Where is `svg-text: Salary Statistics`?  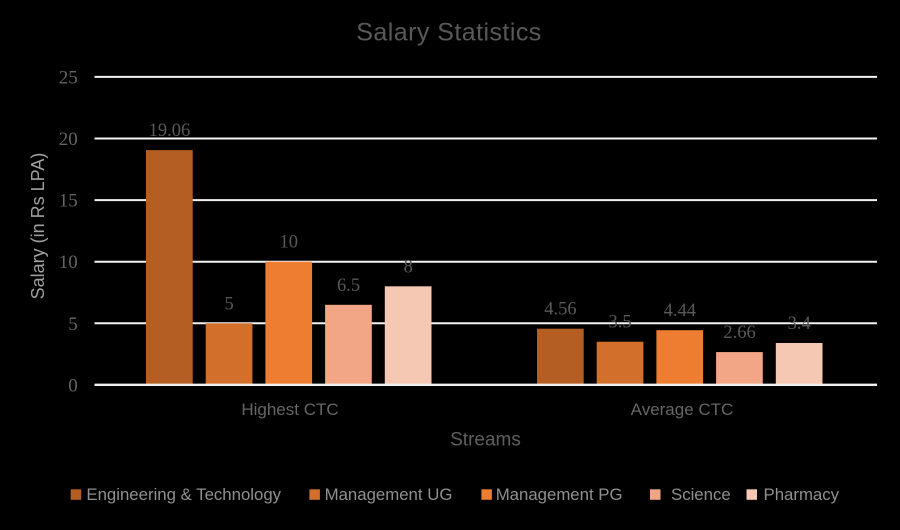 svg-text: Salary Statistics is located at coordinates (448, 33).